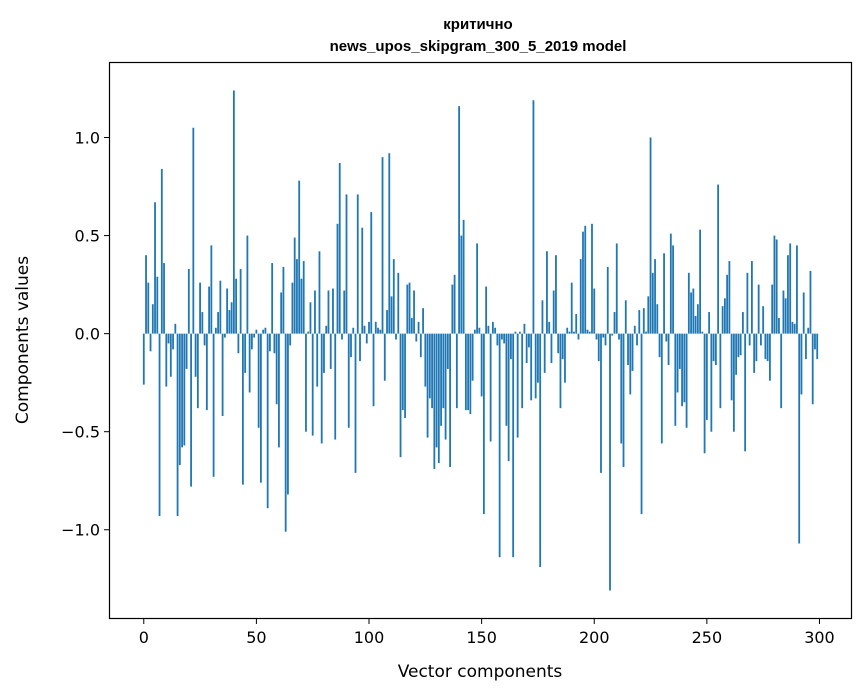 The image size is (867, 696). Describe the element at coordinates (85, 334) in the screenshot. I see `y-axis-ticks: −1.0 −0.5 0.0 0.5 1.0` at that location.